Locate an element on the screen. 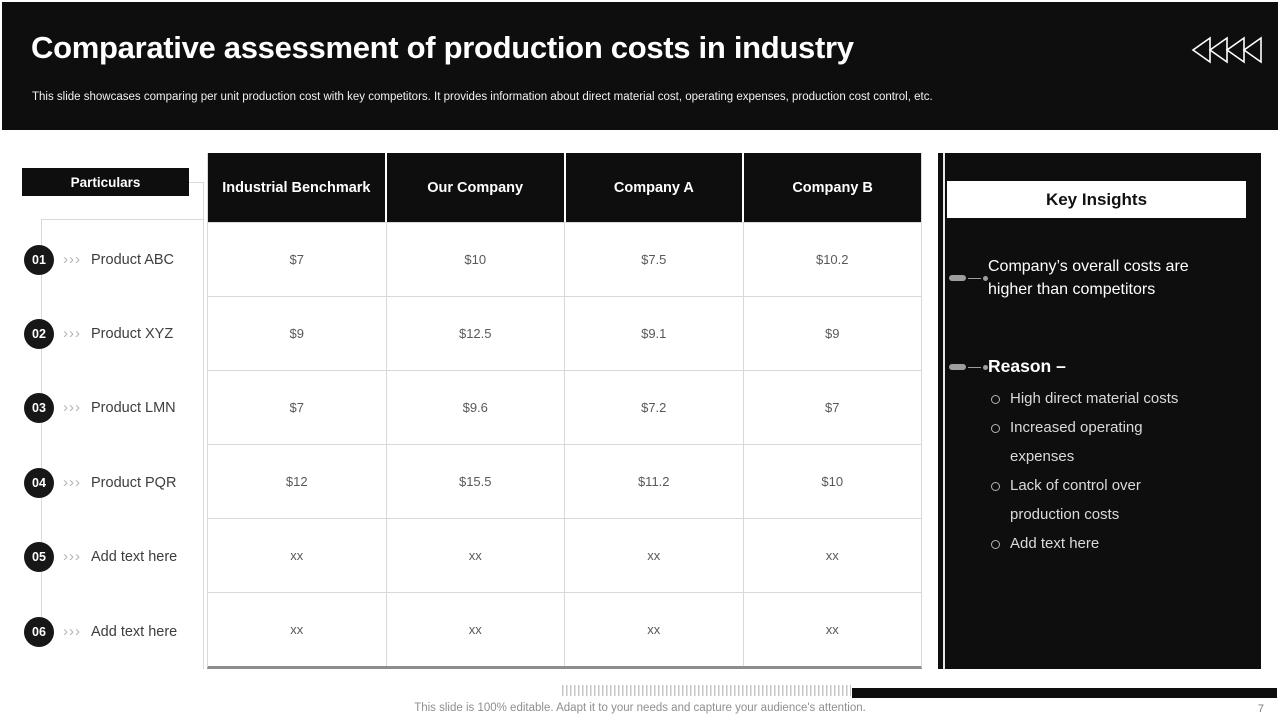  table-cell: $15.5 is located at coordinates (475, 481).